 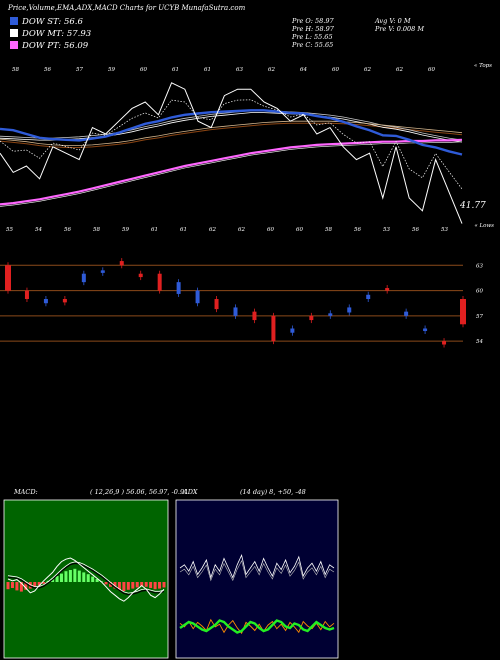 I want to click on top-tick-label: 56, so click(x=47, y=70).